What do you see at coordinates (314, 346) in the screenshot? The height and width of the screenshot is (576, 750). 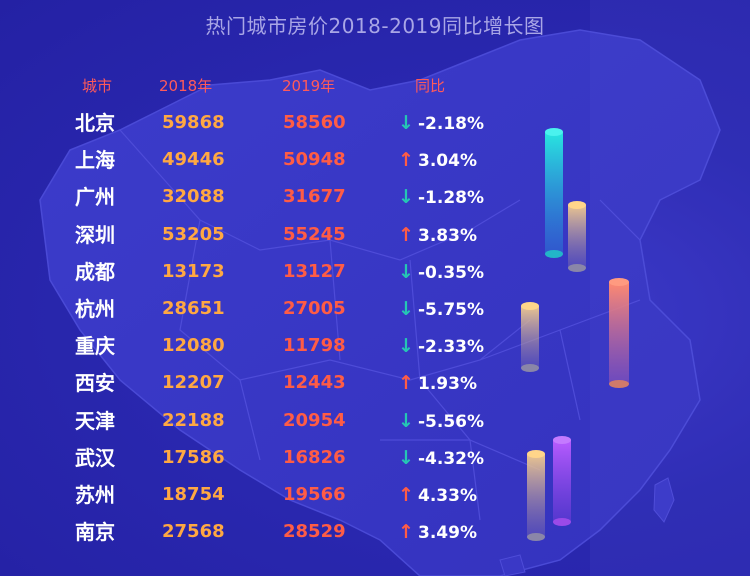 I see `price-2019: 11798` at bounding box center [314, 346].